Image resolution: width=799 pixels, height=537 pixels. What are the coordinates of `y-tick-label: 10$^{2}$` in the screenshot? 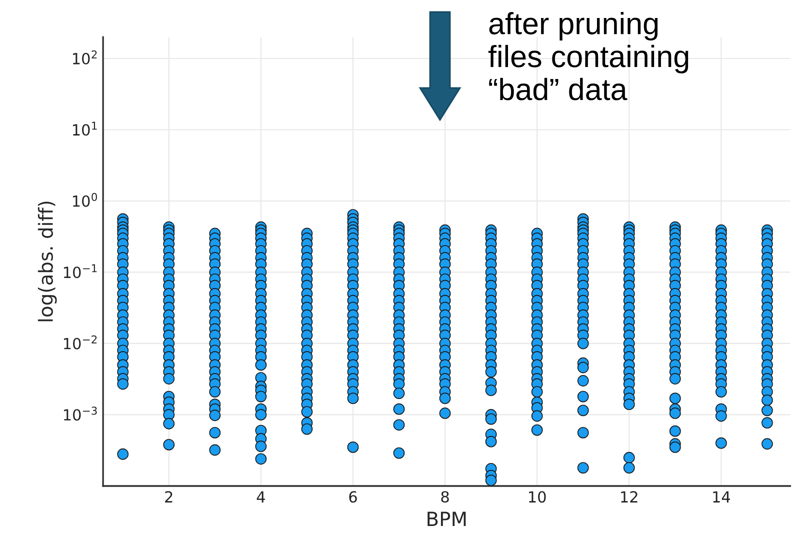 It's located at (85, 57).